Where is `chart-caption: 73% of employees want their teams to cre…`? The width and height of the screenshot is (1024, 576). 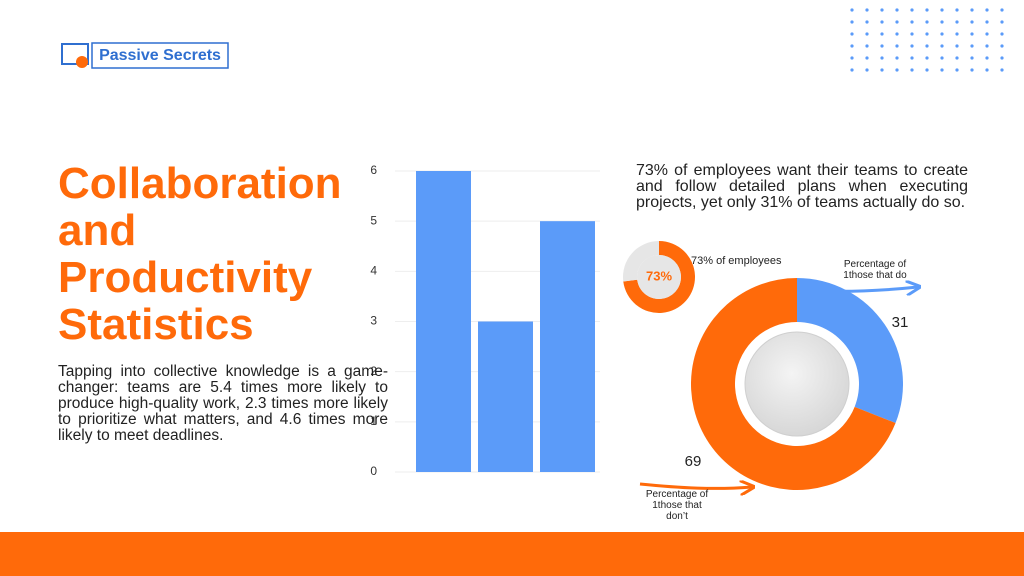 chart-caption: 73% of employees want their teams to cre… is located at coordinates (802, 186).